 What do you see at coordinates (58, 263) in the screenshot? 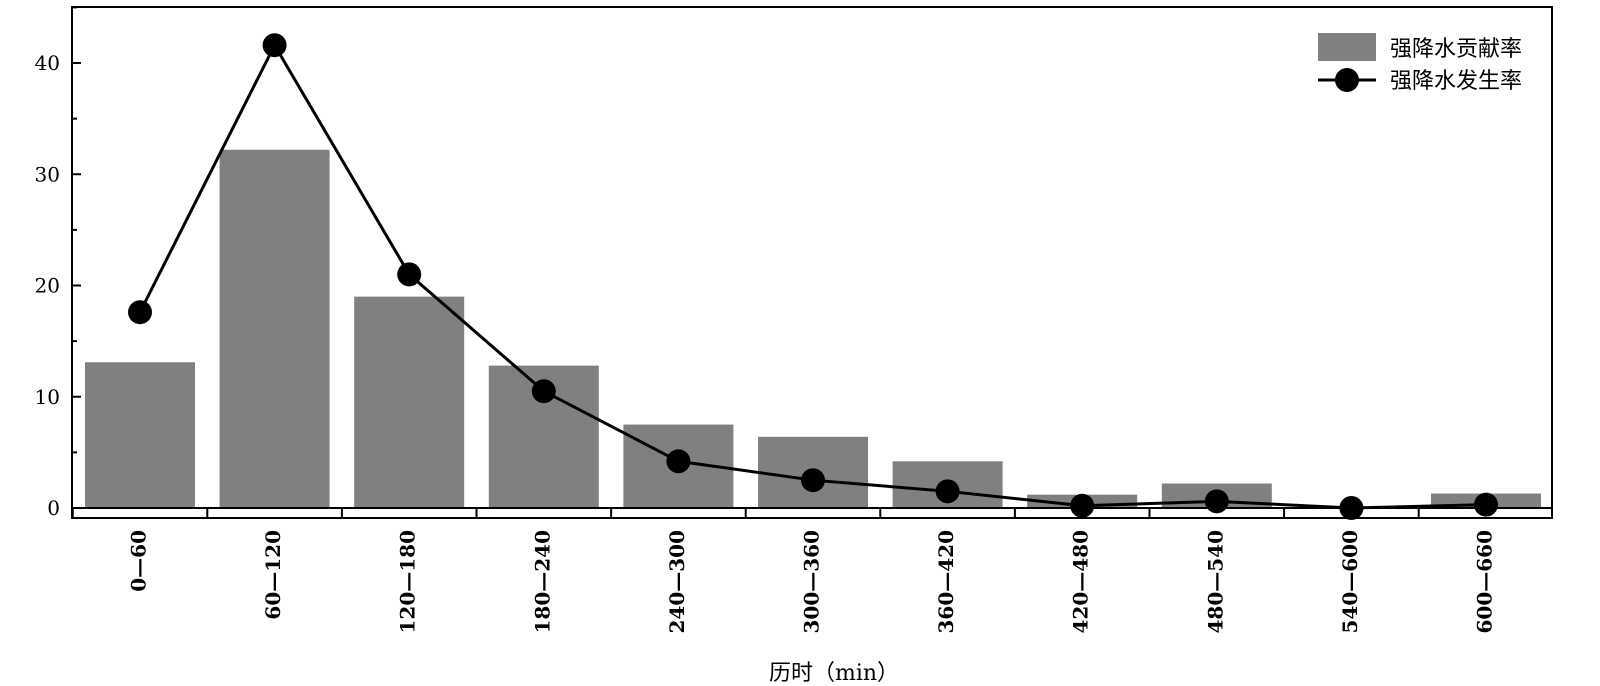
I see `y-axis: 0 10 20 30 40` at bounding box center [58, 263].